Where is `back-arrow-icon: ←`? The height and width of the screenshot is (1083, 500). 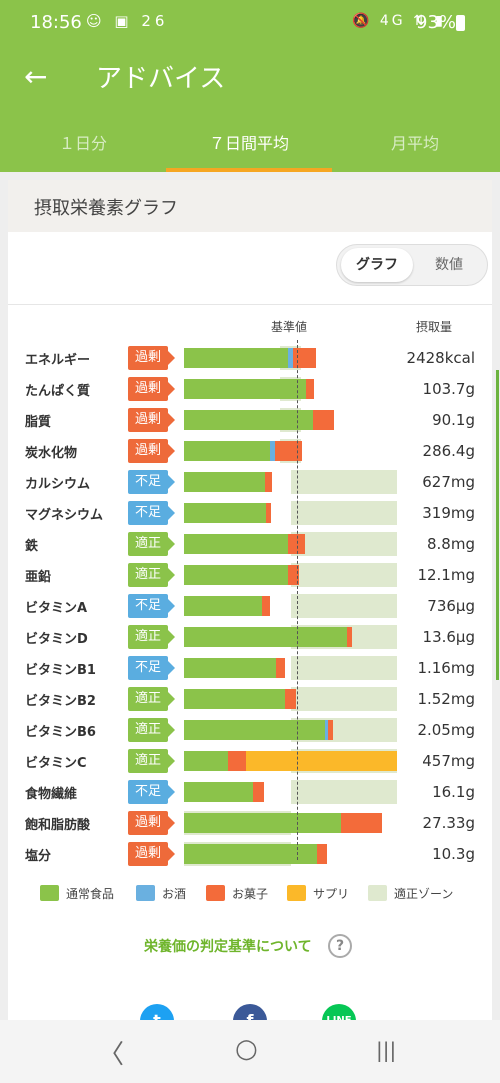 back-arrow-icon: ← is located at coordinates (36, 76).